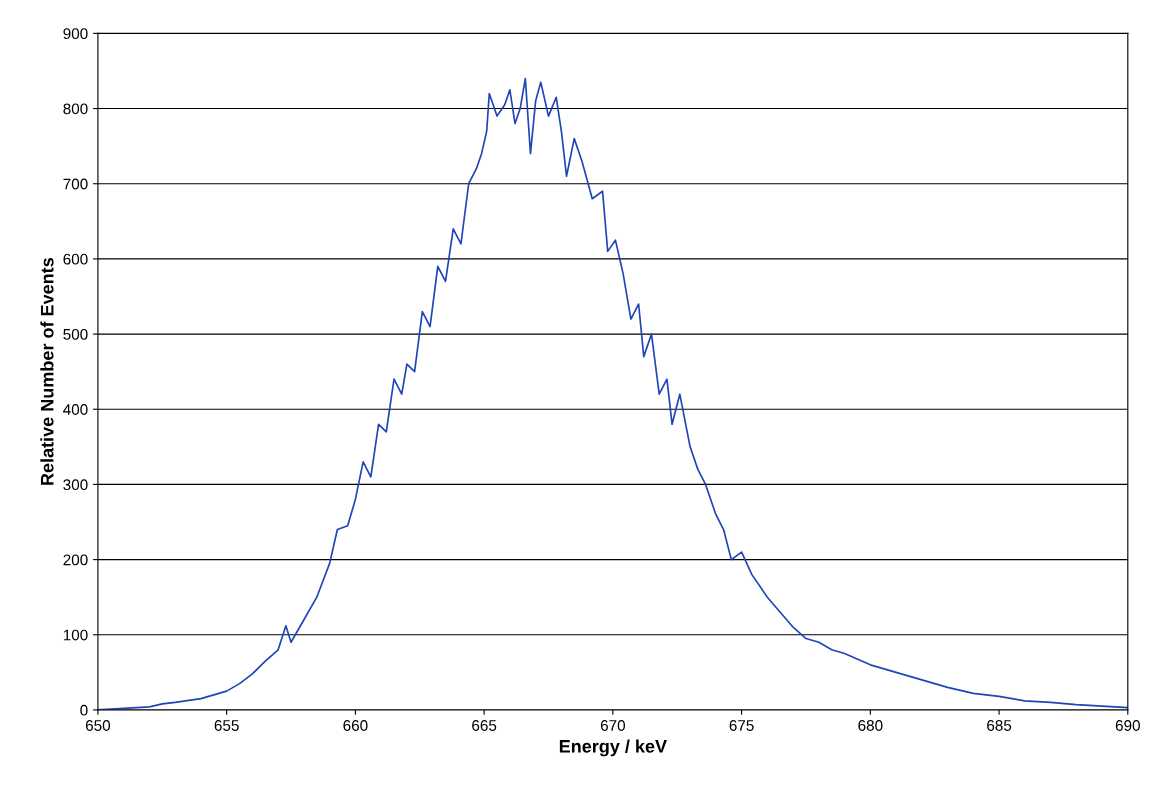 This screenshot has width=1152, height=795. I want to click on x-tick-label: 660, so click(355, 725).